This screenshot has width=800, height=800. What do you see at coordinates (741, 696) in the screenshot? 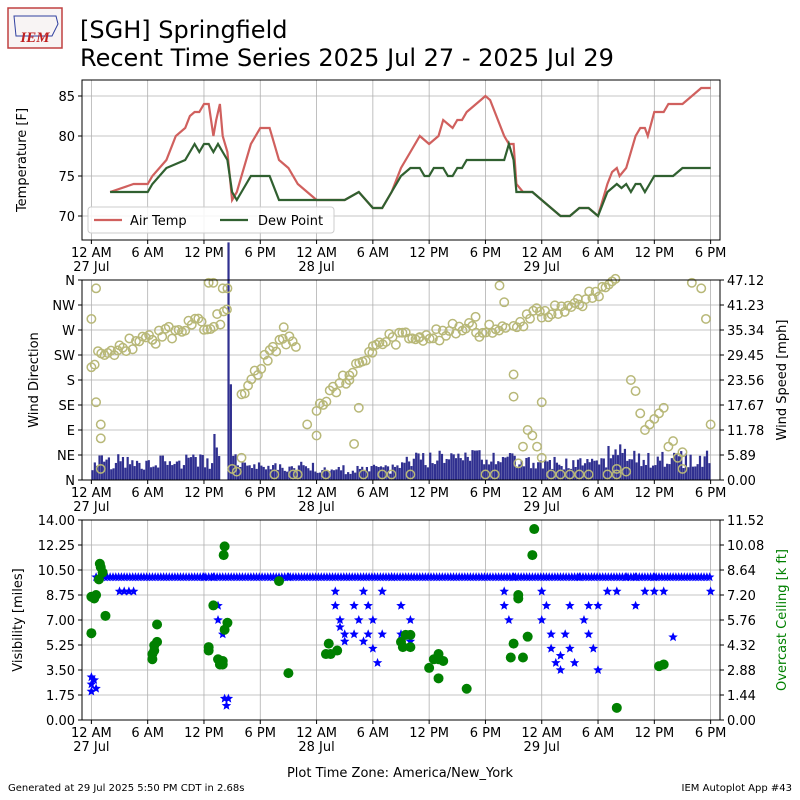
I see `ceiling-tick-label: 1.44` at bounding box center [741, 696].